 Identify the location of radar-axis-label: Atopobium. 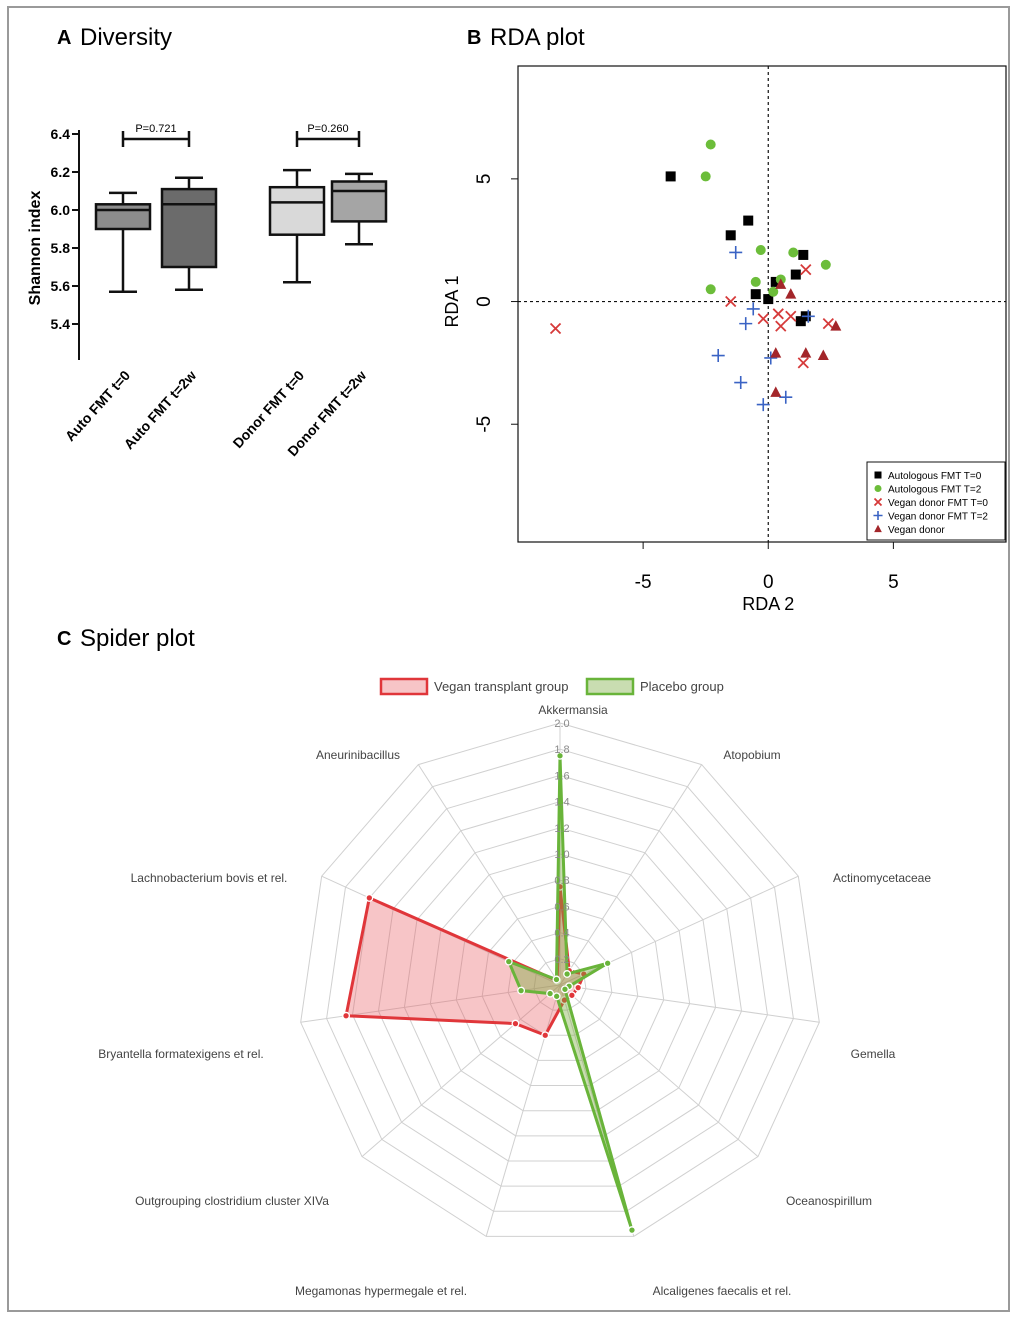
(751, 755).